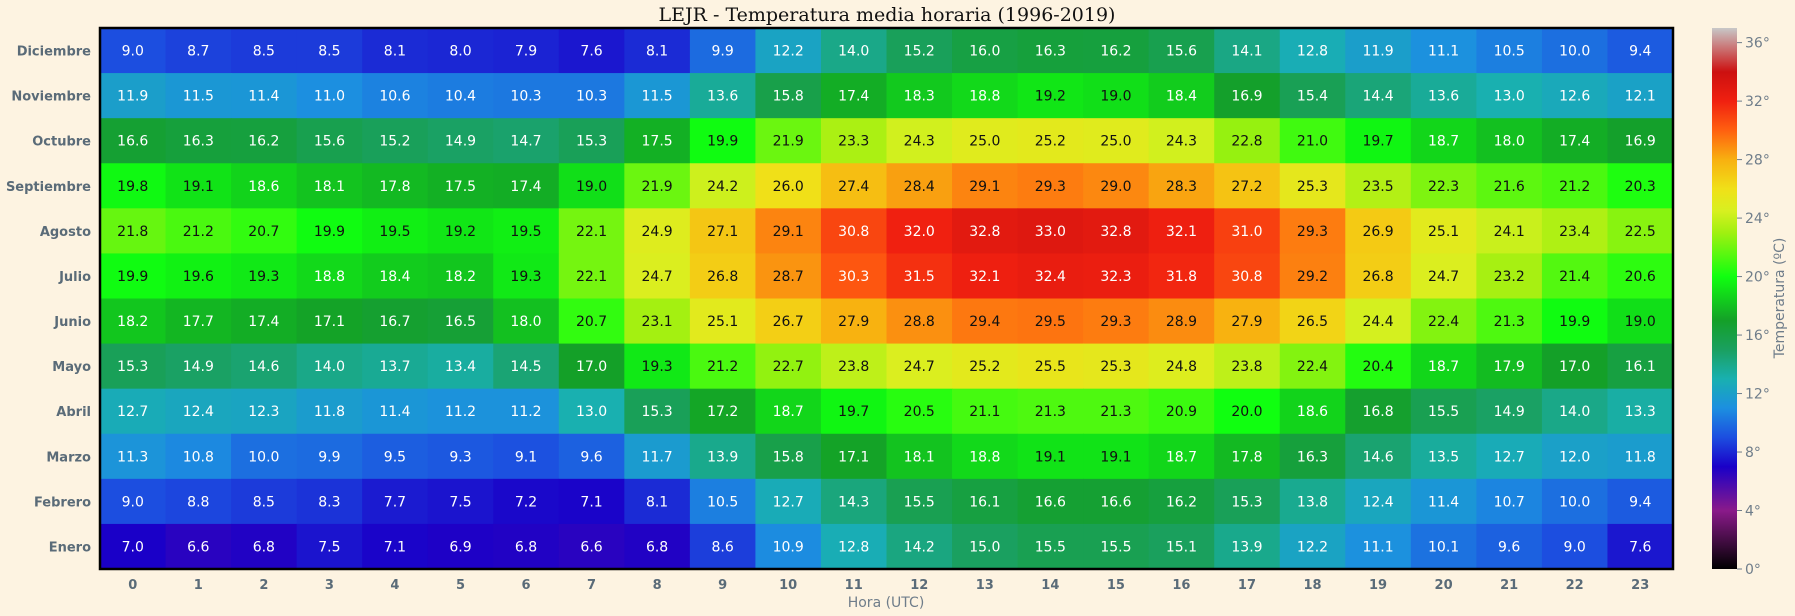 The image size is (1795, 616). I want to click on cell-value-label: 13.4, so click(460, 367).